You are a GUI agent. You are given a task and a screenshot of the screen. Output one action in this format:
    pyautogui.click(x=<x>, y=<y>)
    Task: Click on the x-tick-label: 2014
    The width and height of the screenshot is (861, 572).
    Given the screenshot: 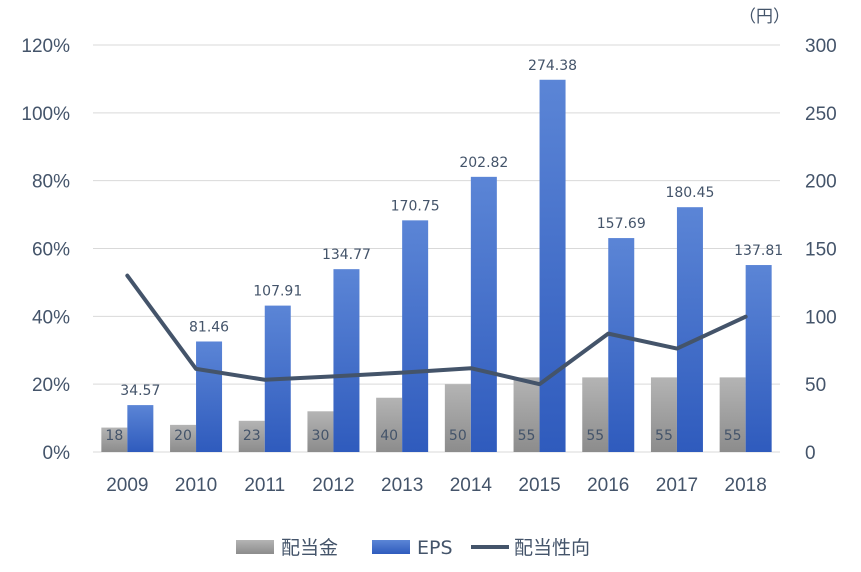 What is the action you would take?
    pyautogui.click(x=471, y=485)
    